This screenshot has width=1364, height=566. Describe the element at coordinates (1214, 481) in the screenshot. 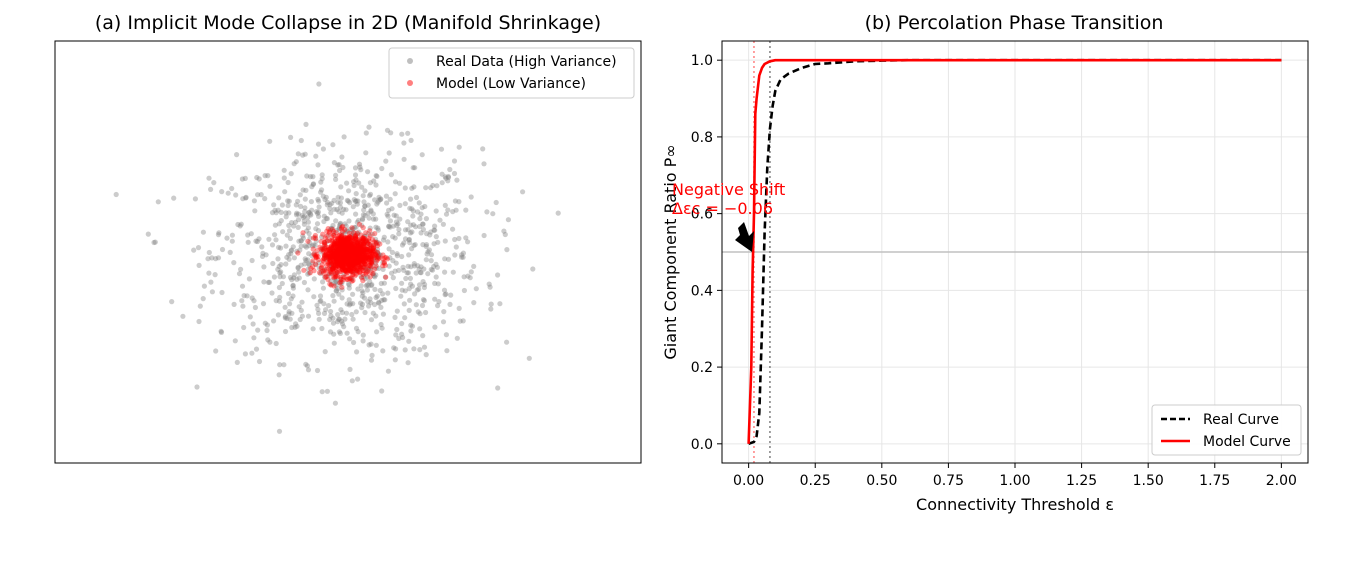

I see `x-tick-label: 1.75` at that location.